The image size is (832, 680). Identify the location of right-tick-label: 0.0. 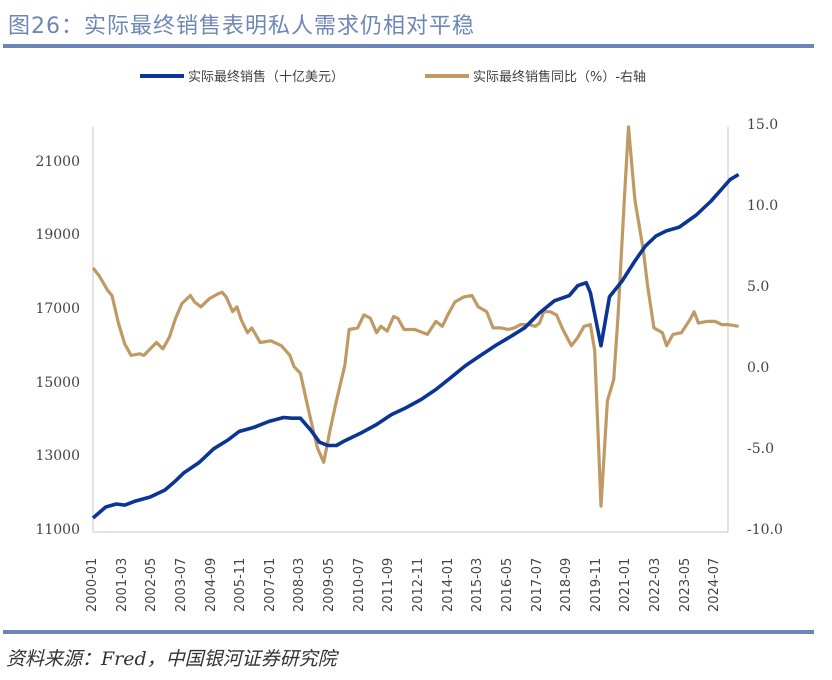
(758, 368).